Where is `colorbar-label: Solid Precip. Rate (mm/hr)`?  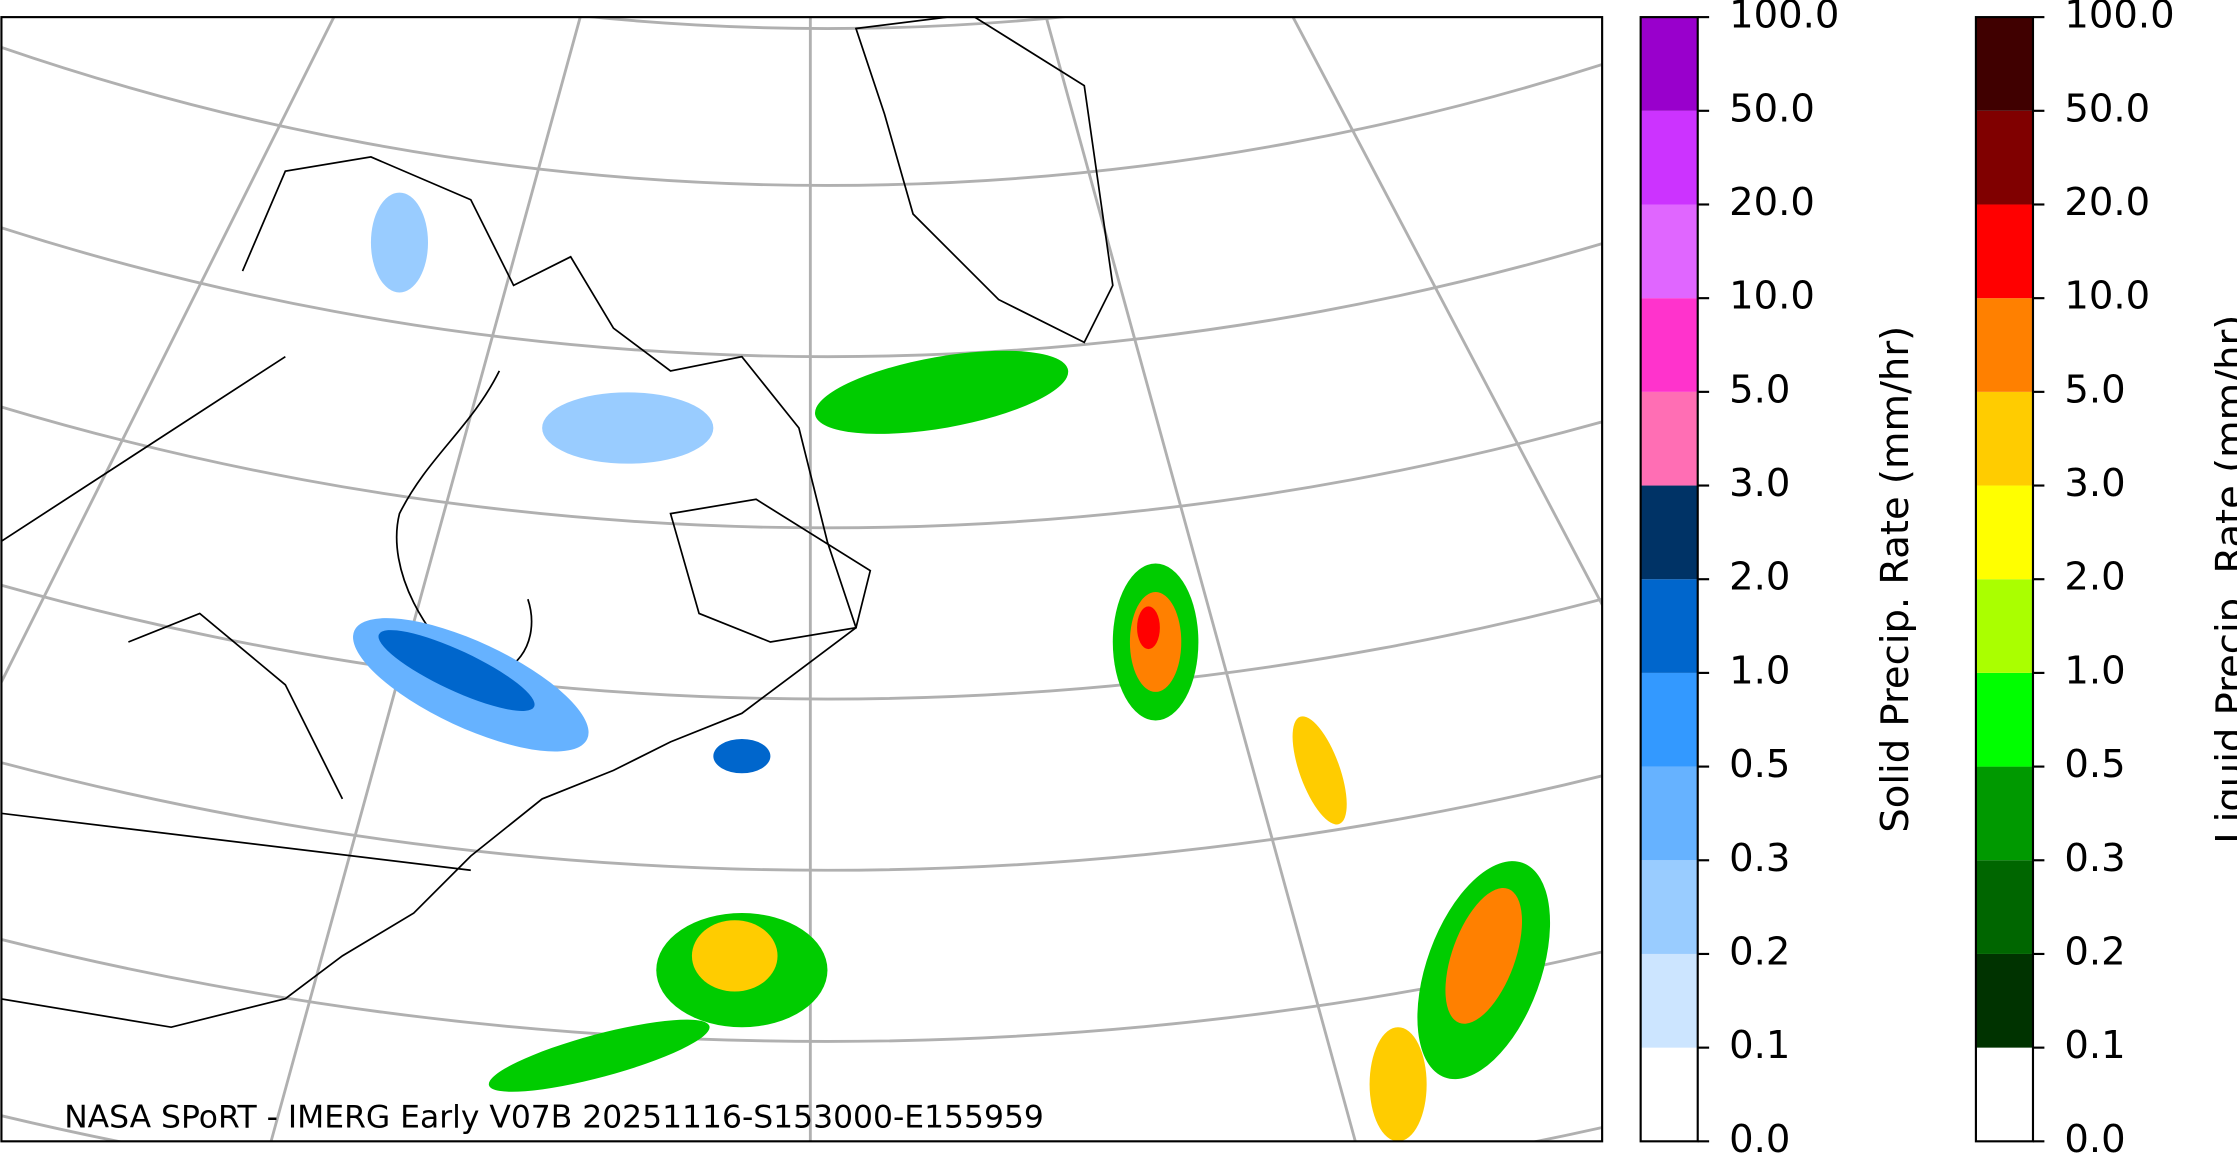 colorbar-label: Solid Precip. Rate (mm/hr) is located at coordinates (1895, 579).